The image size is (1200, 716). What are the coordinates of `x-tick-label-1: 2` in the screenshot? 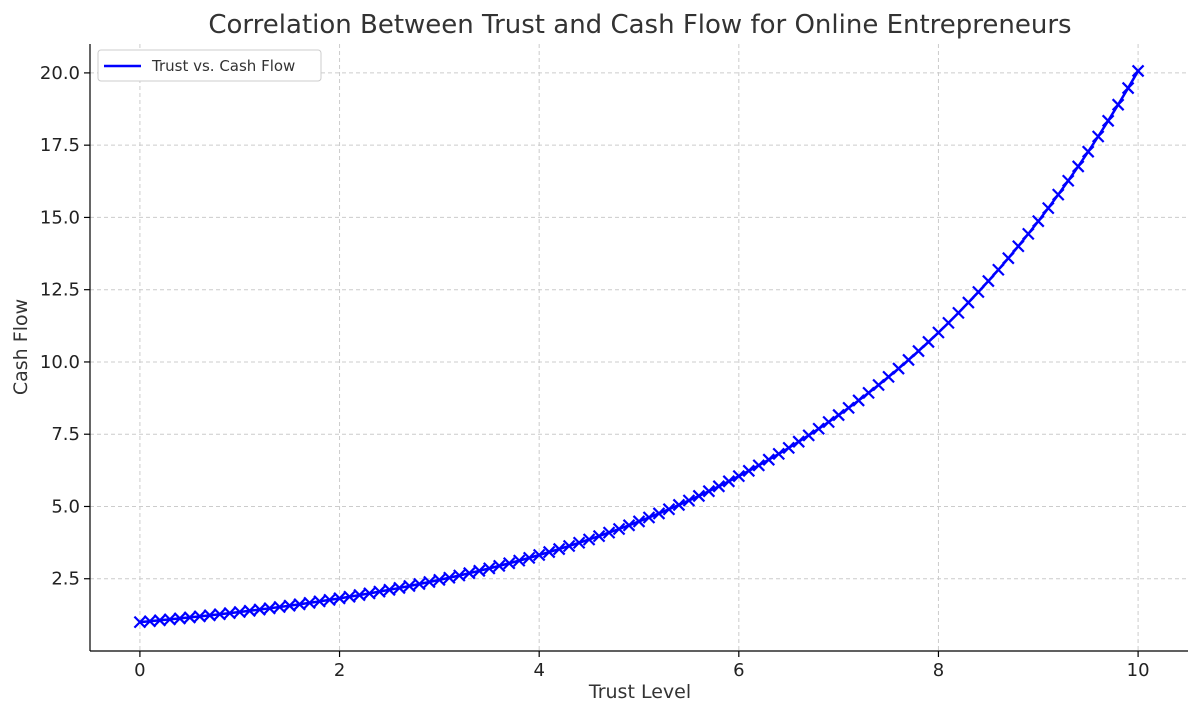 It's located at (339, 670).